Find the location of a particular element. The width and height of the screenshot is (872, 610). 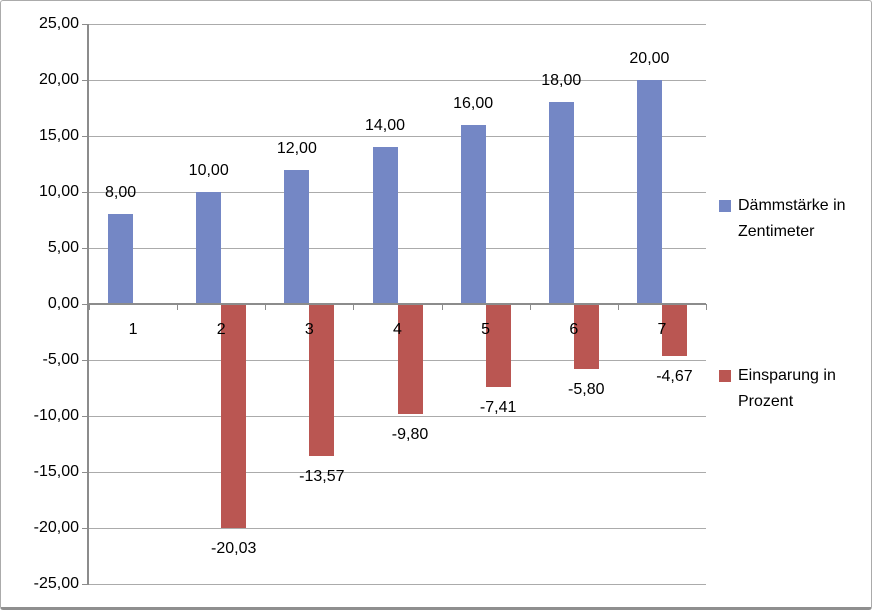

y-axis-tick-label: -25,00 is located at coordinates (56, 583).